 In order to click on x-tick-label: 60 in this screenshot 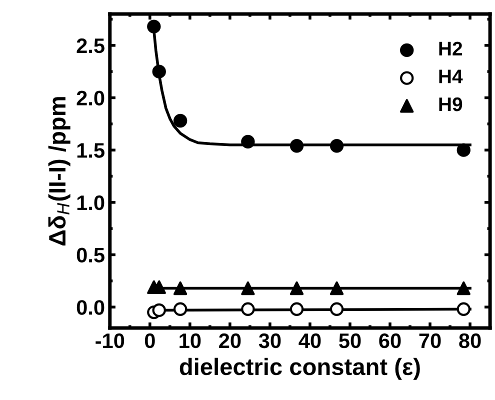, I will do `click(390, 340)`.